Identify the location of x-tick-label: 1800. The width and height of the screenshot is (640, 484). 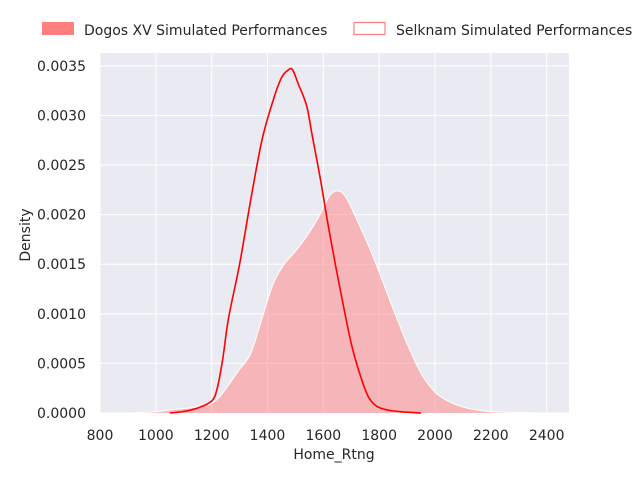
(379, 436).